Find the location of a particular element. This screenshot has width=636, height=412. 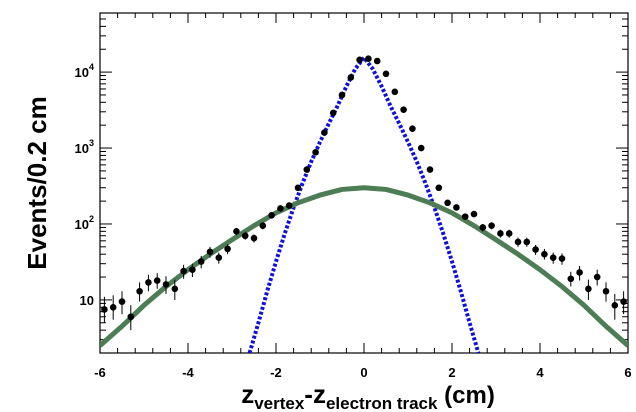

x-axis-title-z1: z is located at coordinates (247, 394).